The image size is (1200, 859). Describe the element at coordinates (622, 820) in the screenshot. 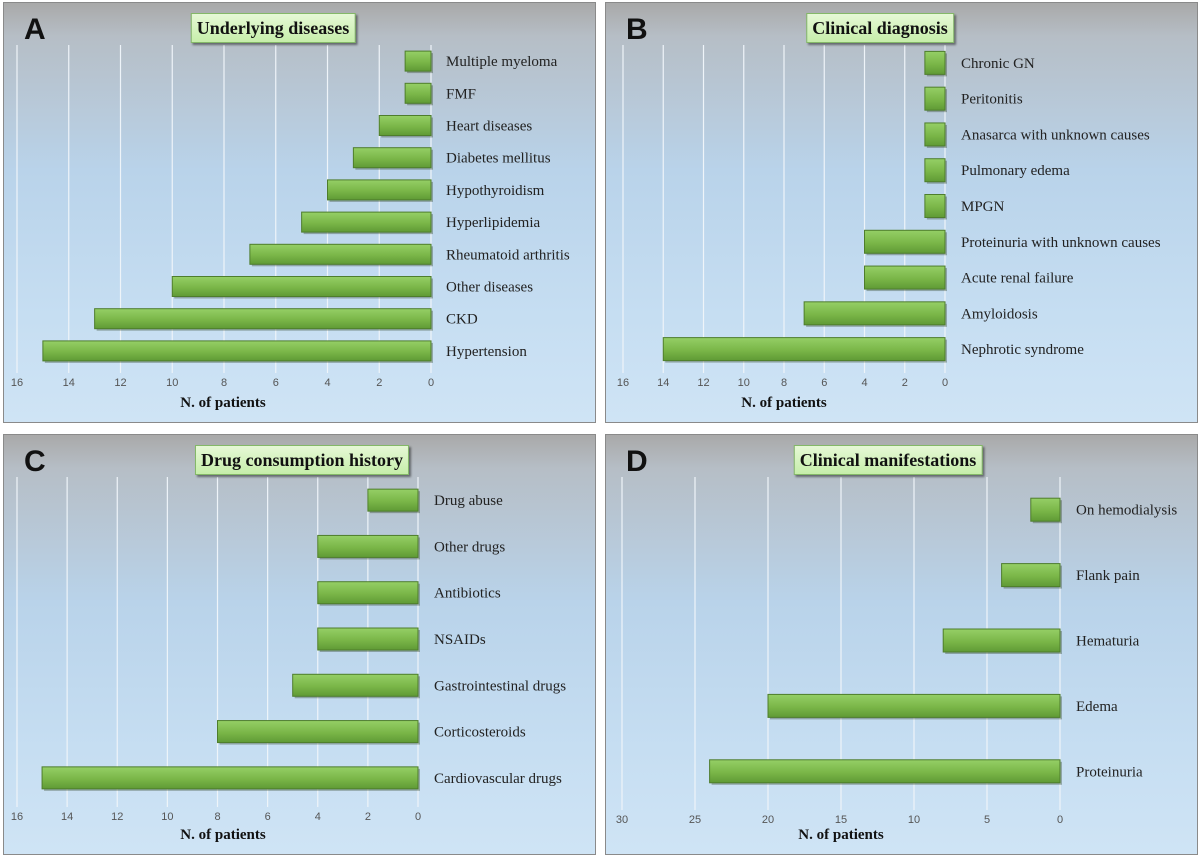

I see `x-tick-label: 30` at that location.